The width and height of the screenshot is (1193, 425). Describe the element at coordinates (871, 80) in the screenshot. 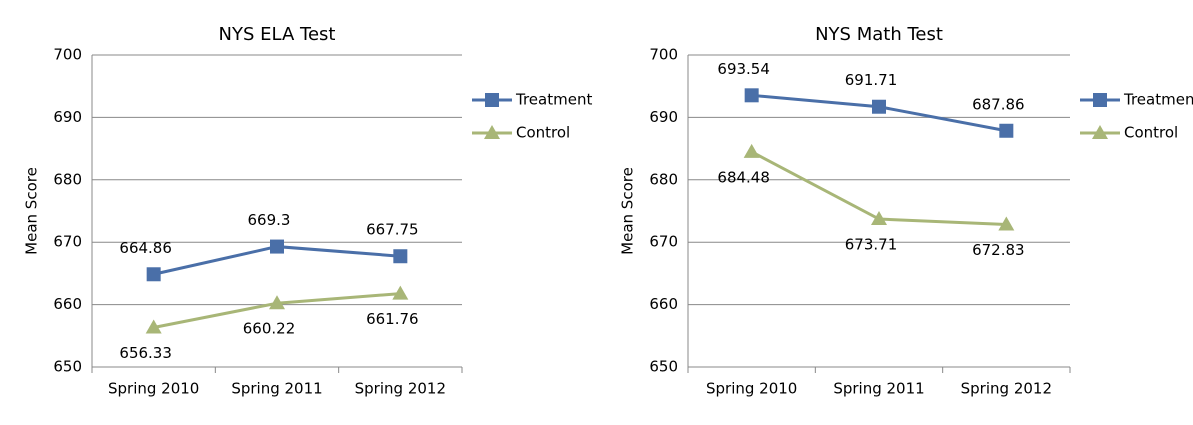

I see `data-label: 691.71` at that location.